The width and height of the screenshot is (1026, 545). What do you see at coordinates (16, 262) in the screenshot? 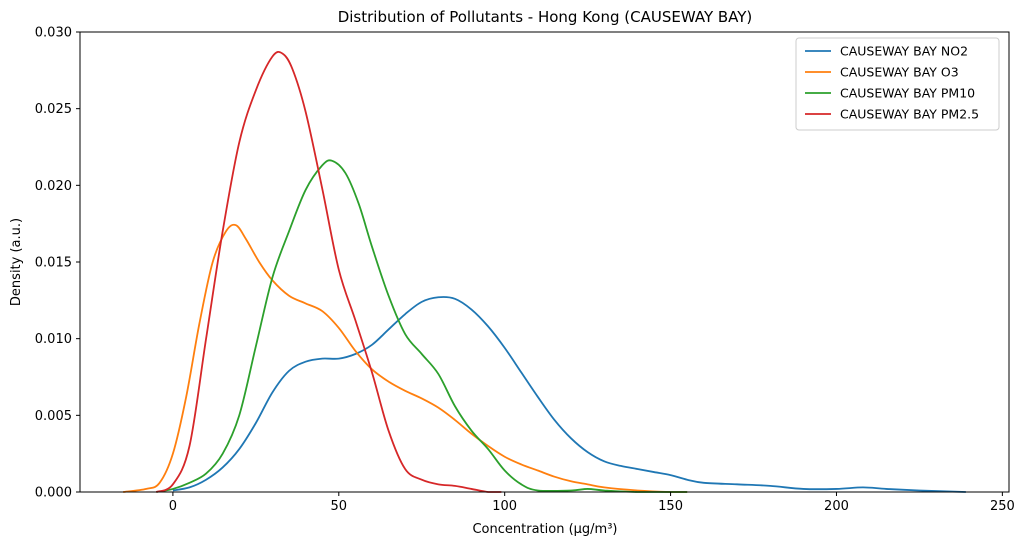
I see `y-axis-label: Density (a.u.)` at bounding box center [16, 262].